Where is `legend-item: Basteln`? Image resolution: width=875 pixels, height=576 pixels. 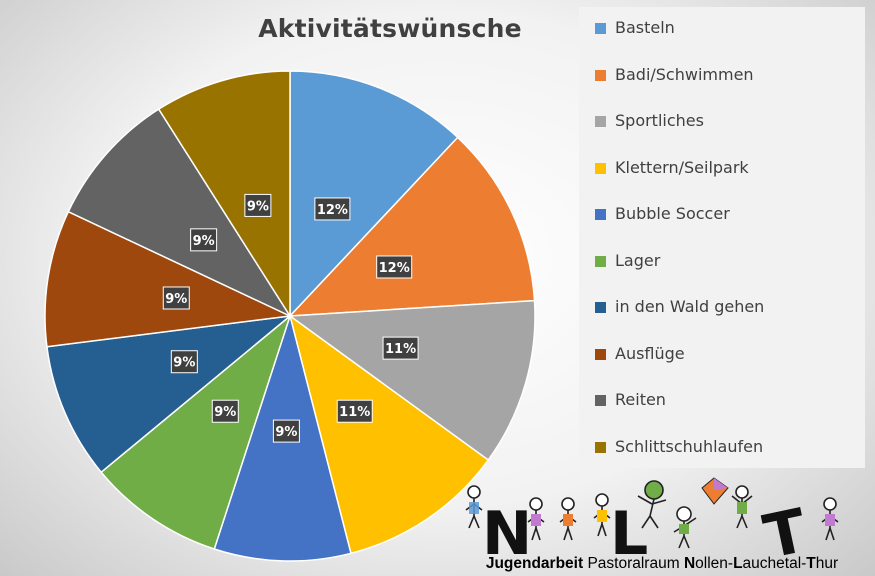 legend-item: Basteln is located at coordinates (730, 41).